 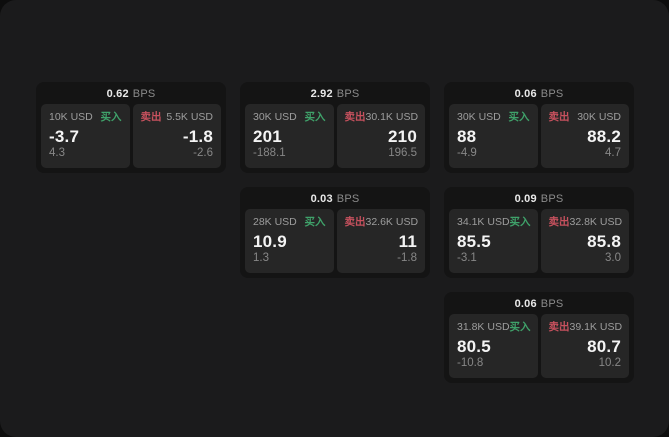 I want to click on sell-notional: 30.1K USD, so click(x=392, y=117).